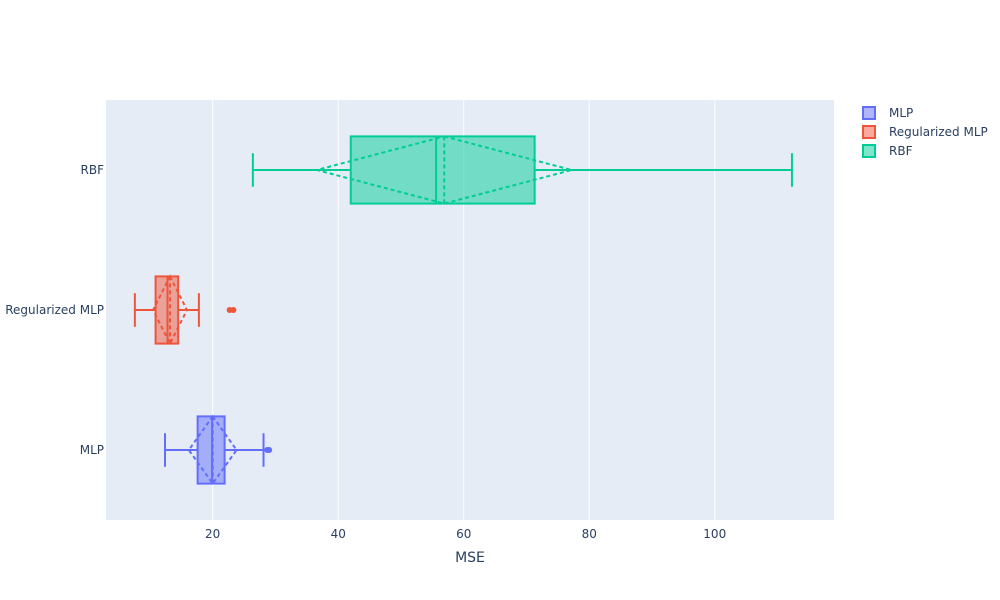 The width and height of the screenshot is (1000, 600). I want to click on x-tick-label: 40, so click(338, 534).